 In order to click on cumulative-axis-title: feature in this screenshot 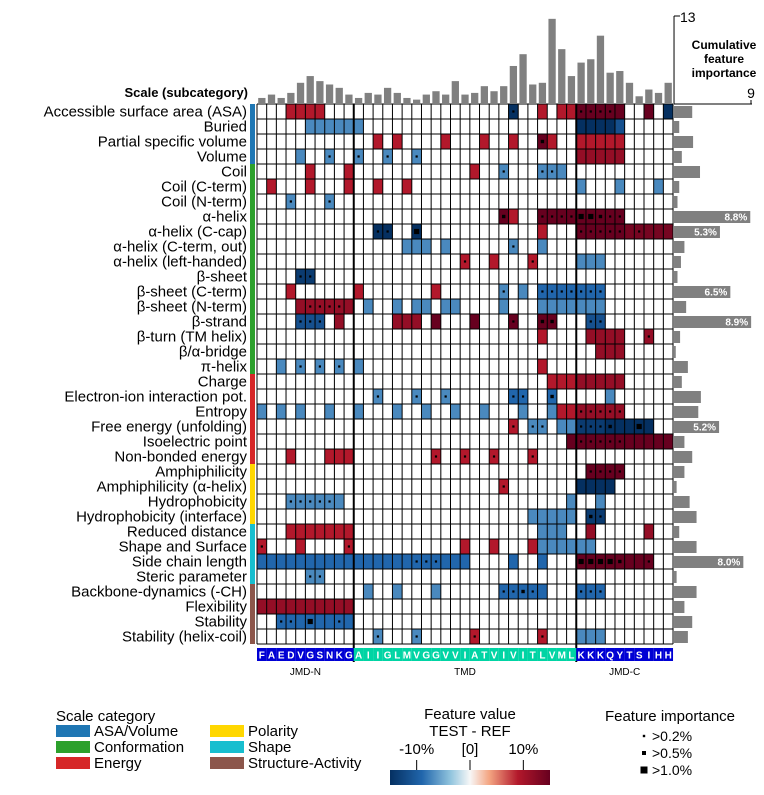, I will do `click(724, 59)`.